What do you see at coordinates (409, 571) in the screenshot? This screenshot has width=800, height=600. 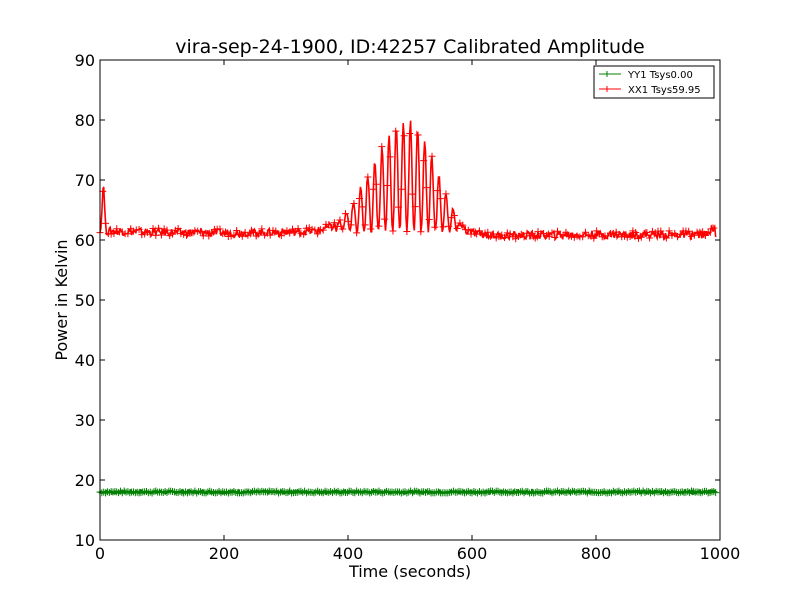 I see `x-axis-label: Time (seconds)` at bounding box center [409, 571].